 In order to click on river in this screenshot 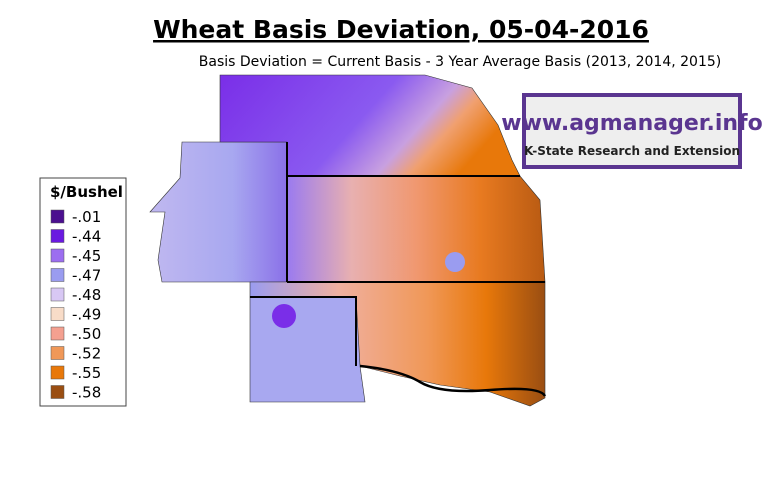, I will do `click(453, 380)`.